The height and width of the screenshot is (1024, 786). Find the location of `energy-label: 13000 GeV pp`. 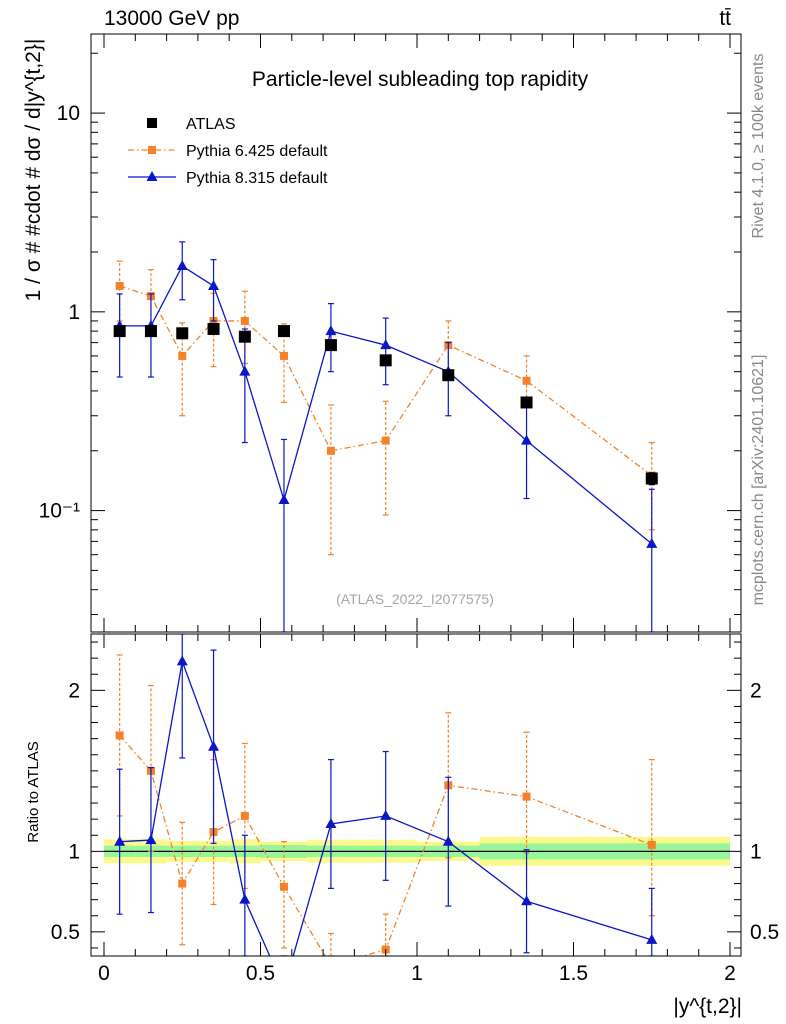

energy-label: 13000 GeV pp is located at coordinates (171, 18).